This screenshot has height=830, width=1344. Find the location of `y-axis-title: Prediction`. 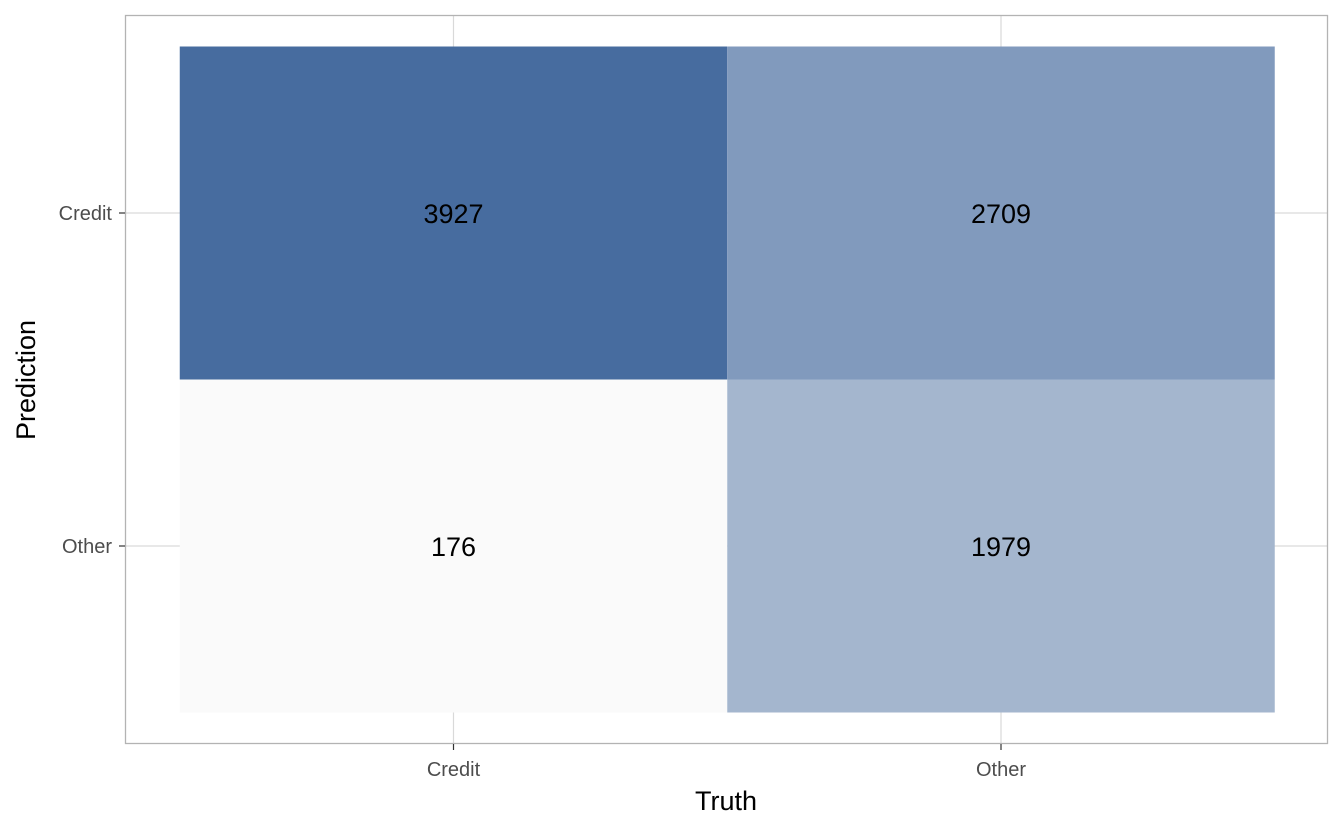

y-axis-title: Prediction is located at coordinates (26, 380).